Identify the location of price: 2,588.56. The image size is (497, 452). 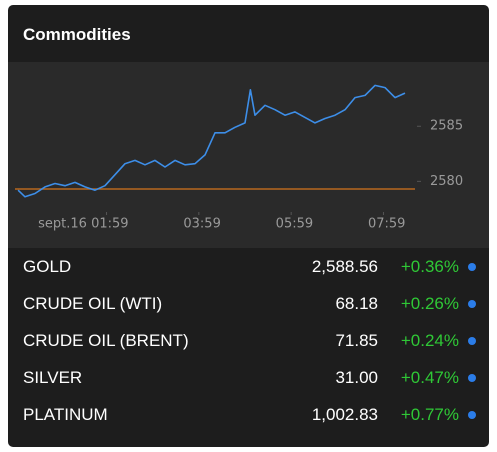
(344, 266).